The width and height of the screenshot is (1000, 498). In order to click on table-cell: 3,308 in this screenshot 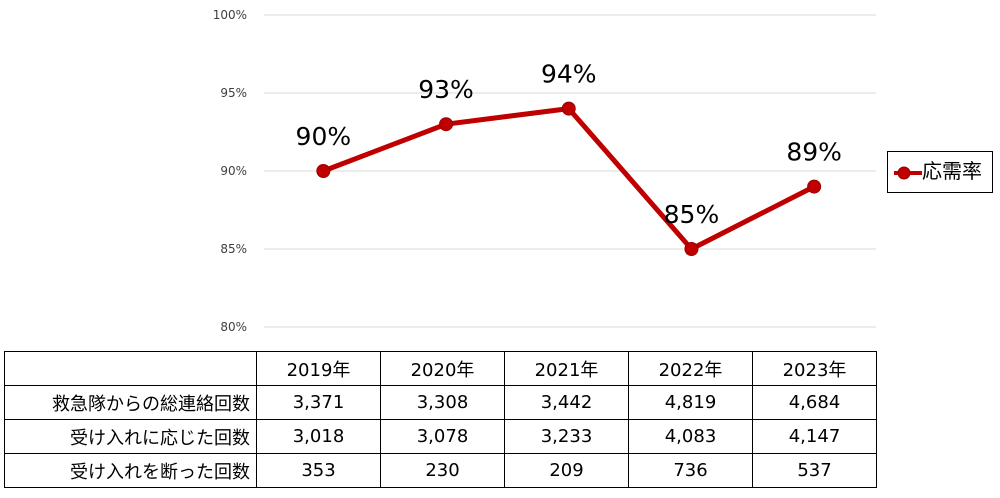, I will do `click(442, 402)`.